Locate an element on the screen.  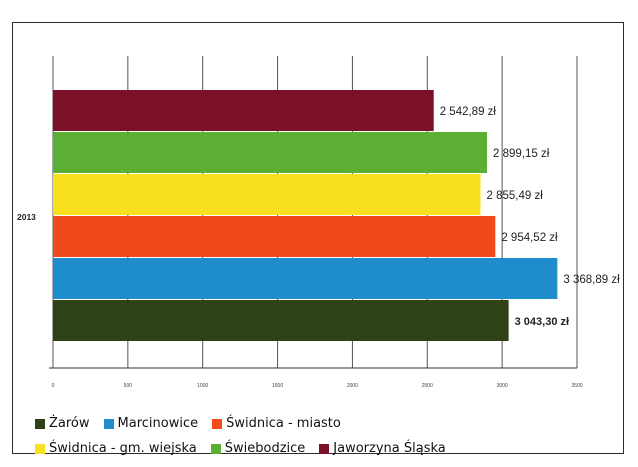
data-label: 2 899,15 zł is located at coordinates (521, 154).